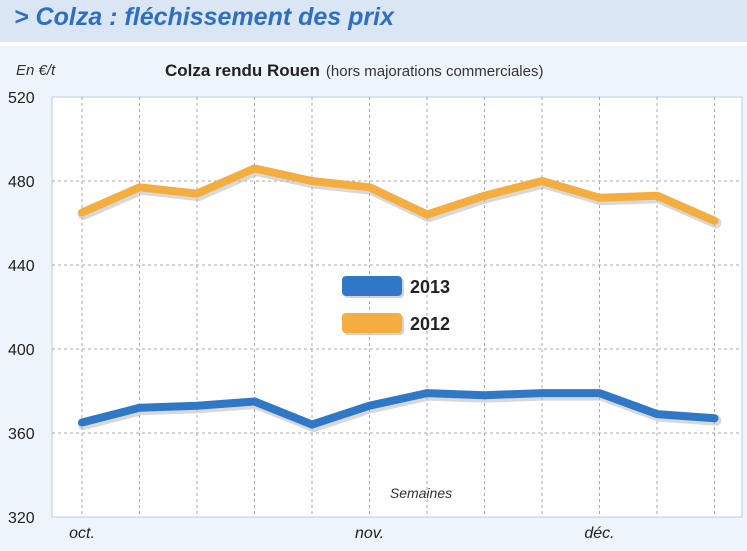 The image size is (747, 551). I want to click on legend-label-2013: 2013, so click(430, 287).